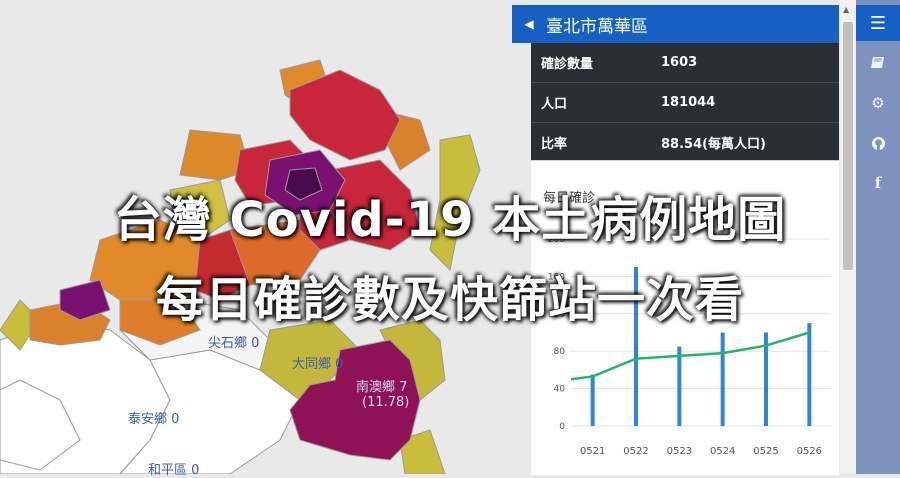 This screenshot has width=900, height=478. I want to click on daily-cases-chart: 0 40 80 120 160 200 0521 0522 0523 0524 0525 0526, so click(689, 346).